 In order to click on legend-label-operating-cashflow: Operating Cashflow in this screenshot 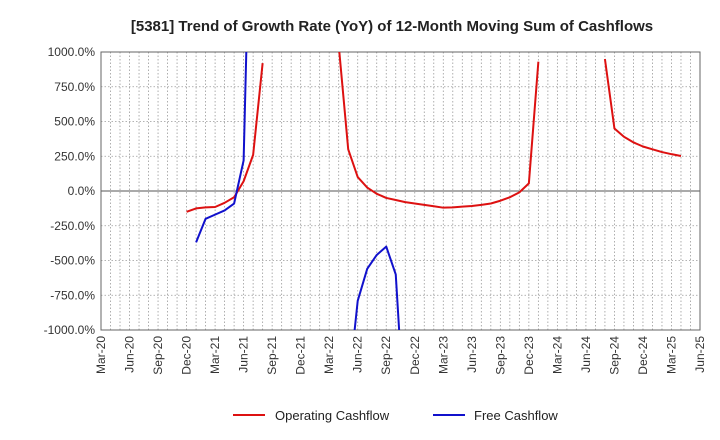, I will do `click(332, 415)`.